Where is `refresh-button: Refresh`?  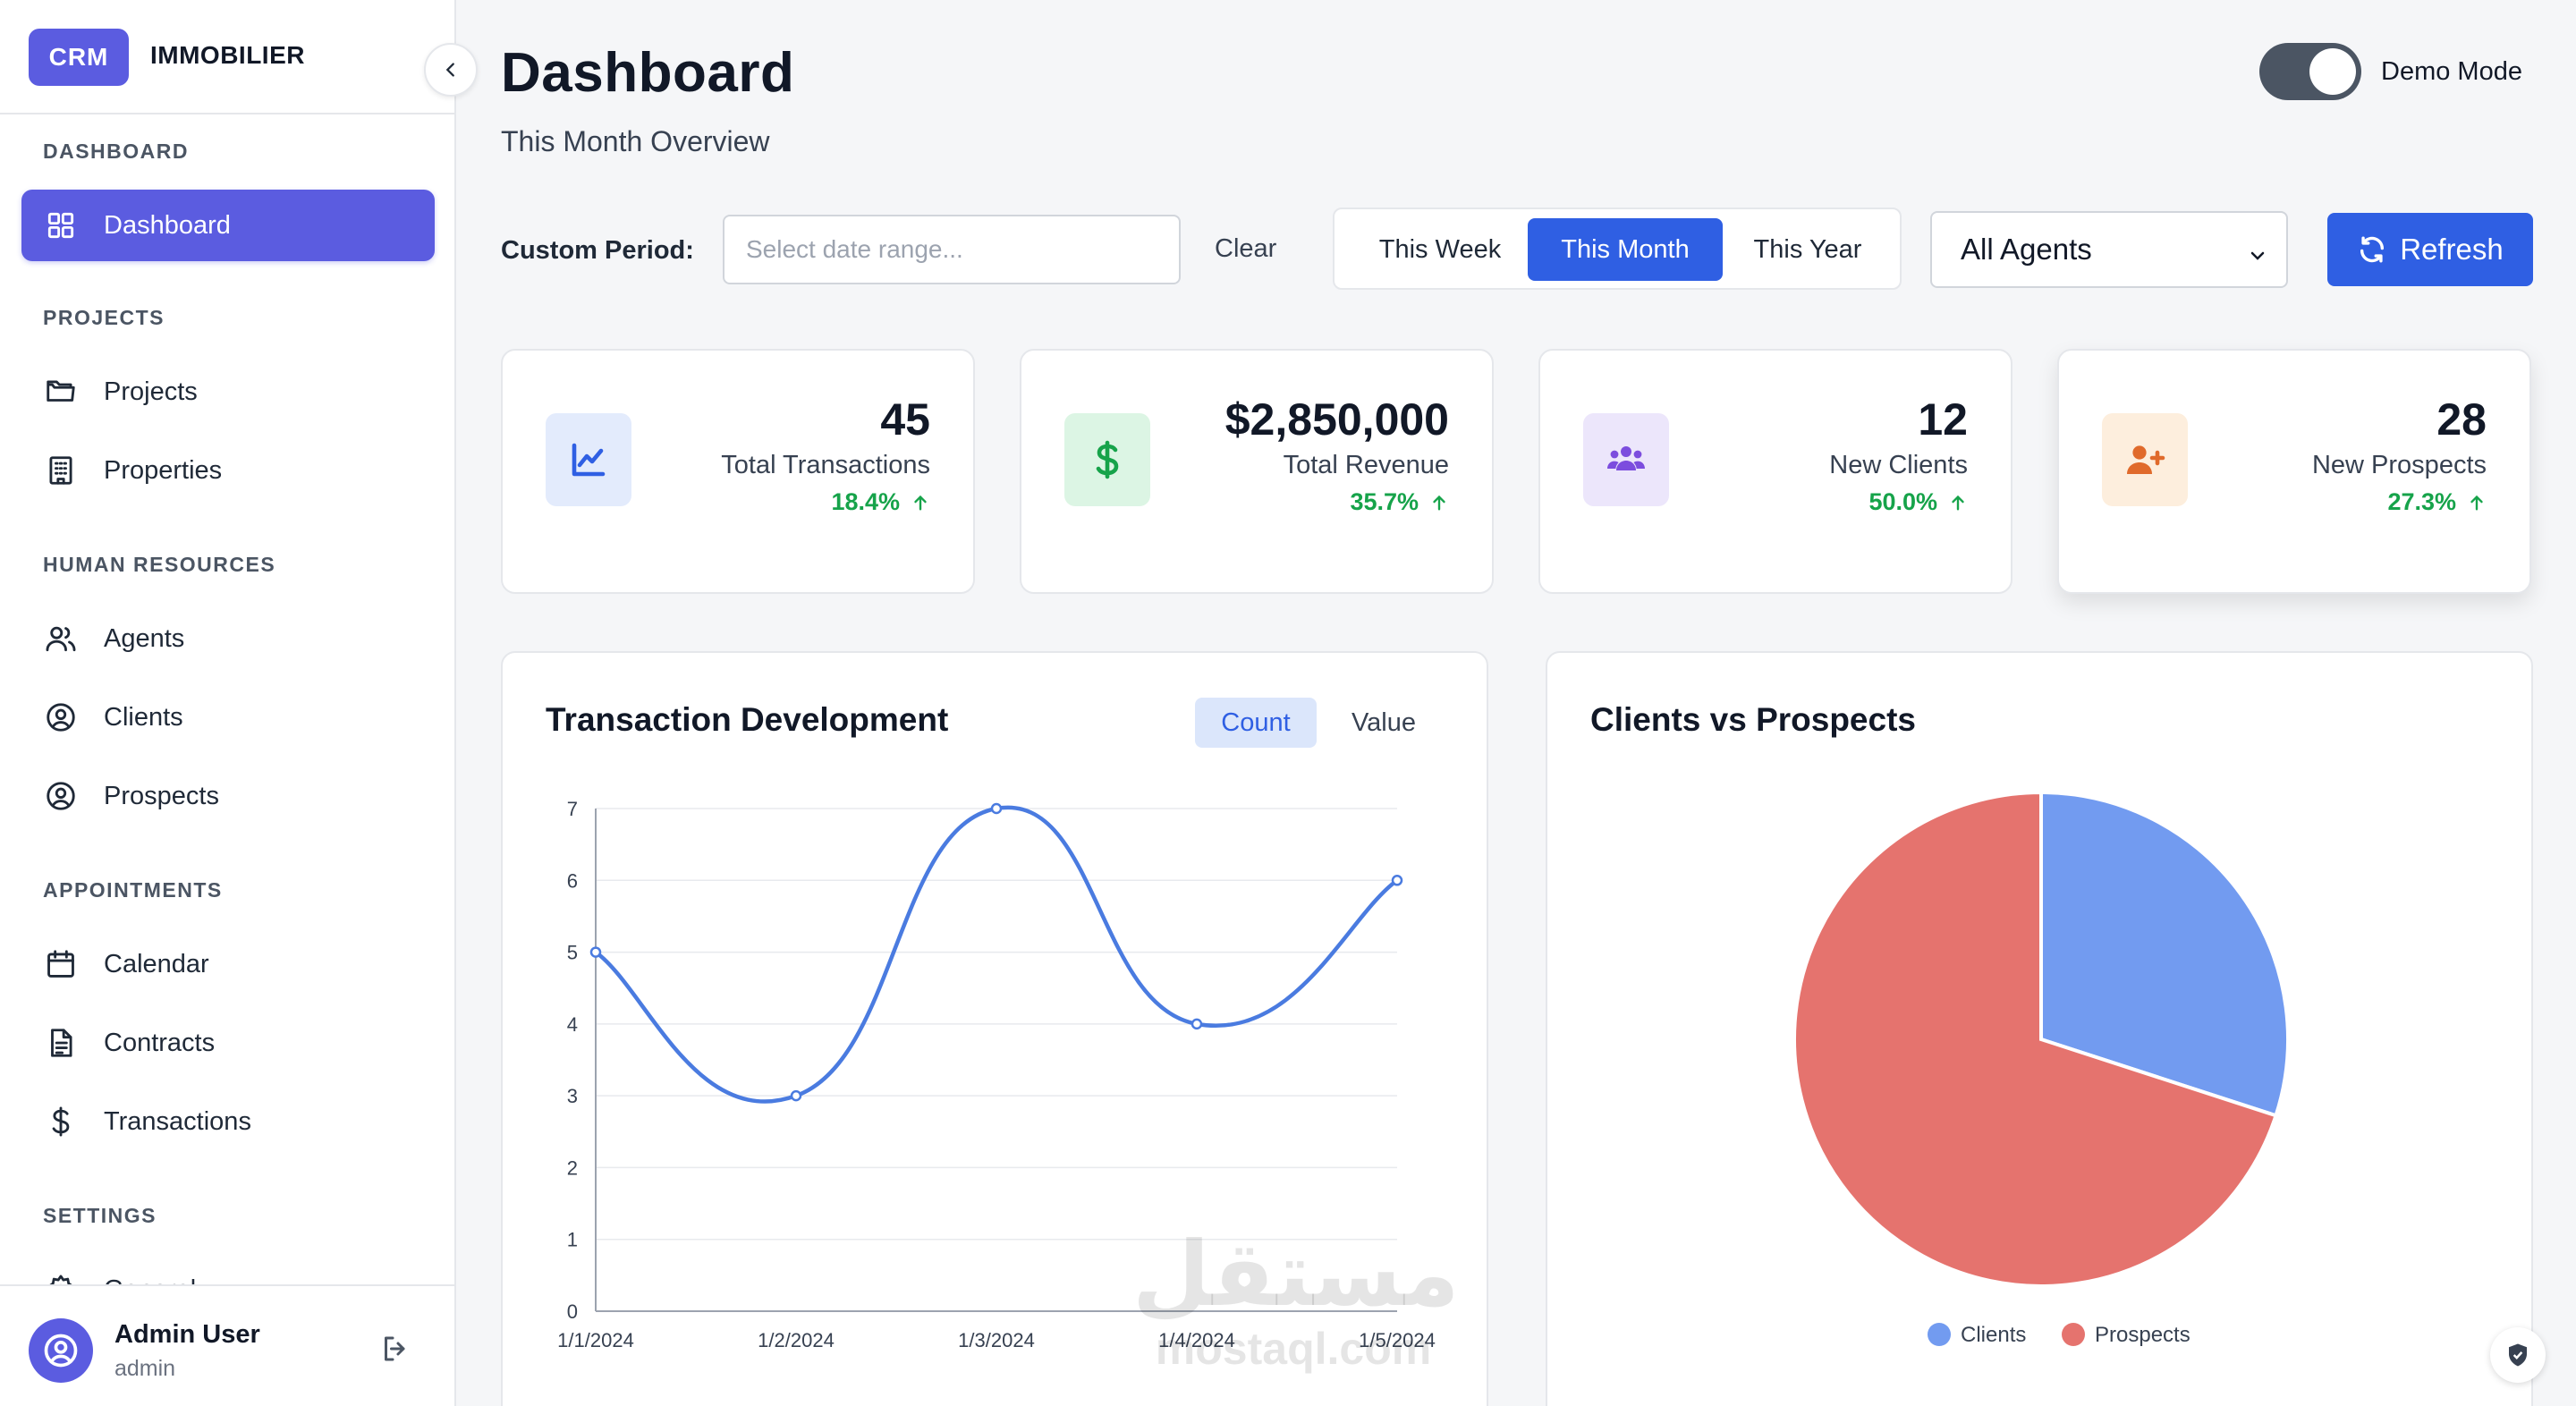 refresh-button: Refresh is located at coordinates (2430, 250).